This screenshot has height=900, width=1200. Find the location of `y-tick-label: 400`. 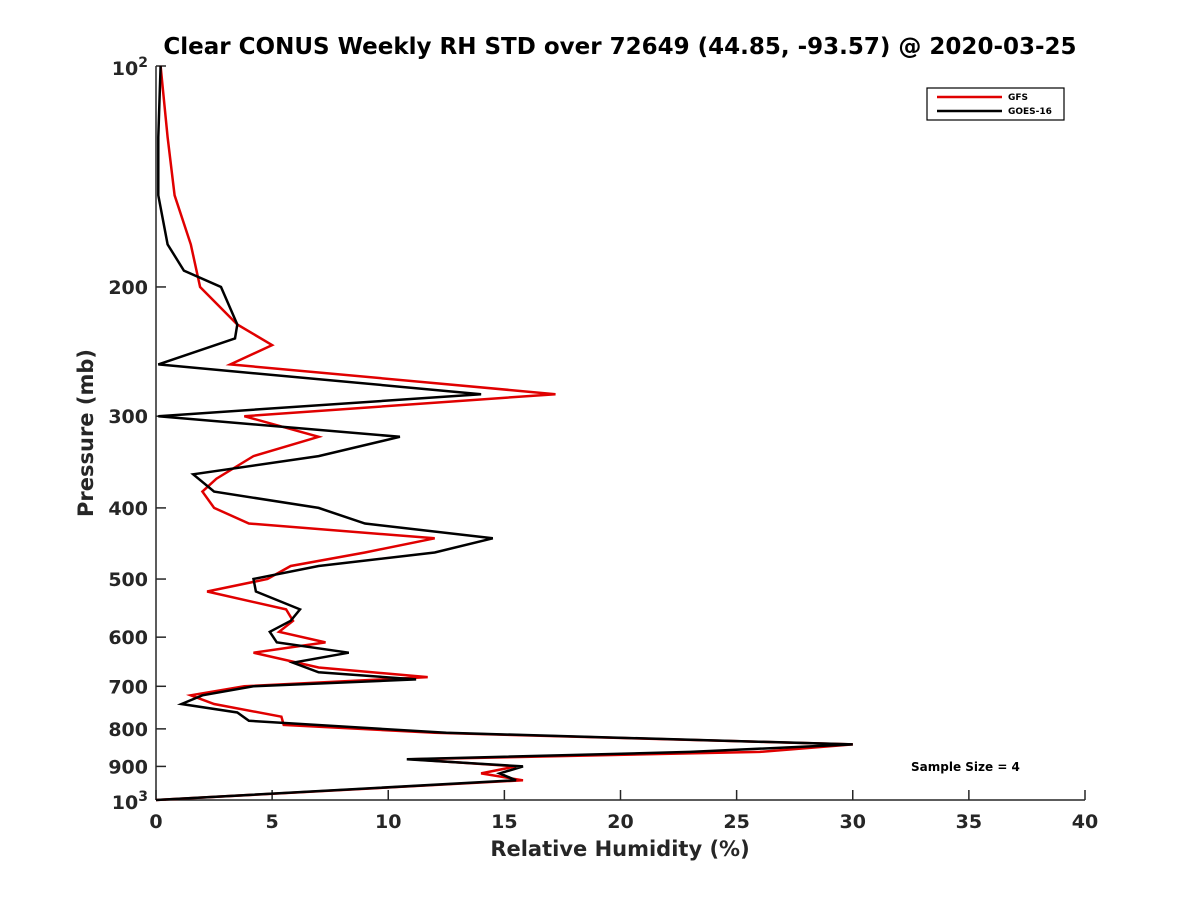

y-tick-label: 400 is located at coordinates (128, 509).